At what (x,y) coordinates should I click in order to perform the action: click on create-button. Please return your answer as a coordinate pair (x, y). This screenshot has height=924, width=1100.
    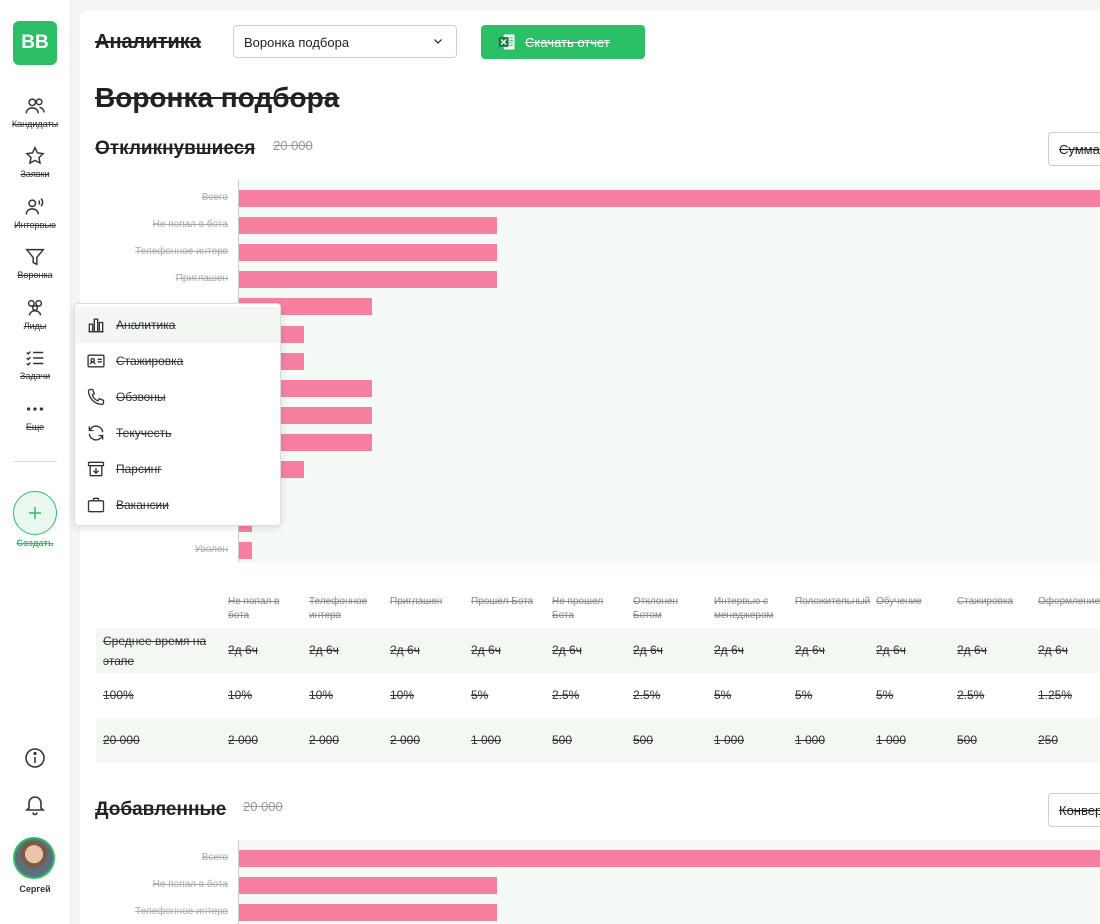
    Looking at the image, I should click on (35, 513).